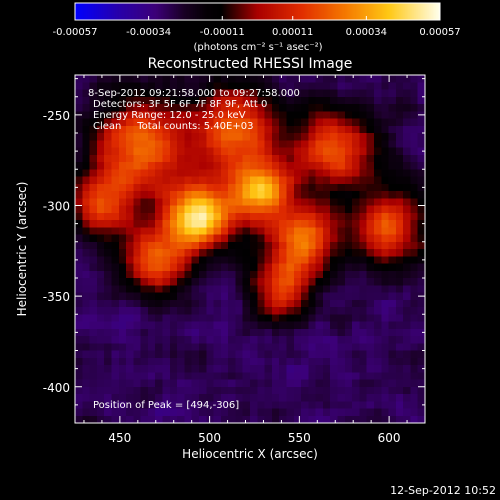 The image size is (500, 500). I want to click on x-axis-label: Heliocentric X (arcsec), so click(250, 454).